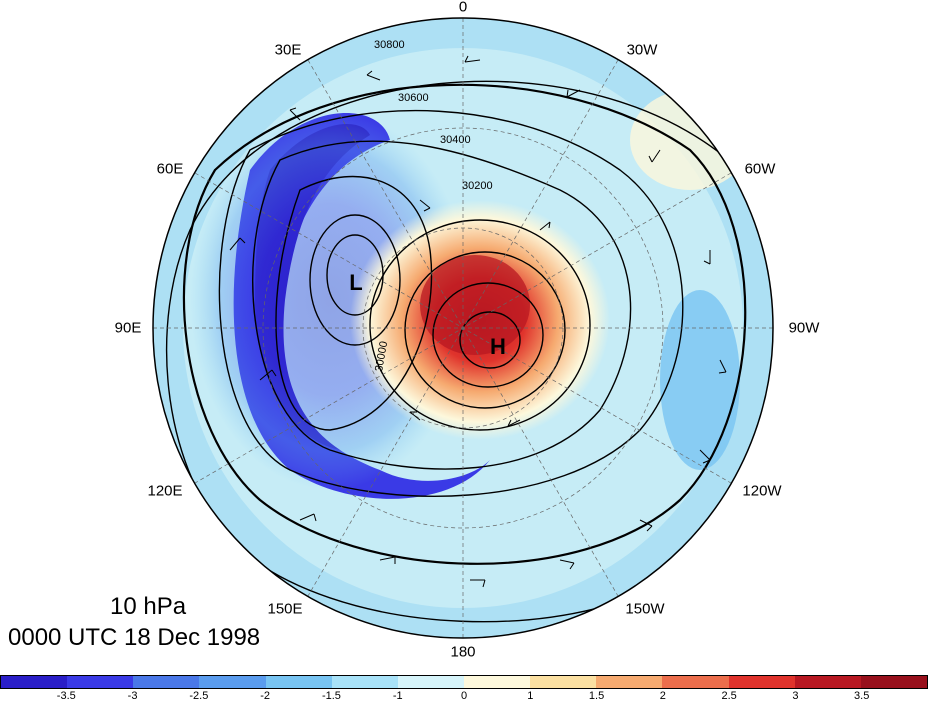 The height and width of the screenshot is (702, 928). What do you see at coordinates (804, 328) in the screenshot?
I see `lon-label-90w: 90W` at bounding box center [804, 328].